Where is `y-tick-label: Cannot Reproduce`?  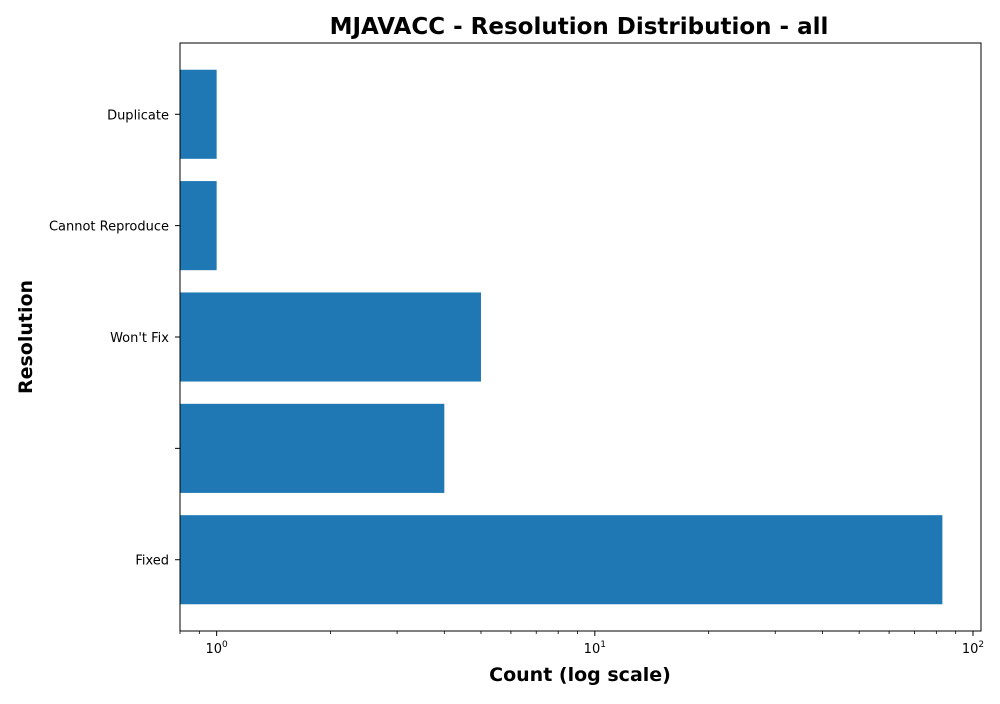 y-tick-label: Cannot Reproduce is located at coordinates (109, 227).